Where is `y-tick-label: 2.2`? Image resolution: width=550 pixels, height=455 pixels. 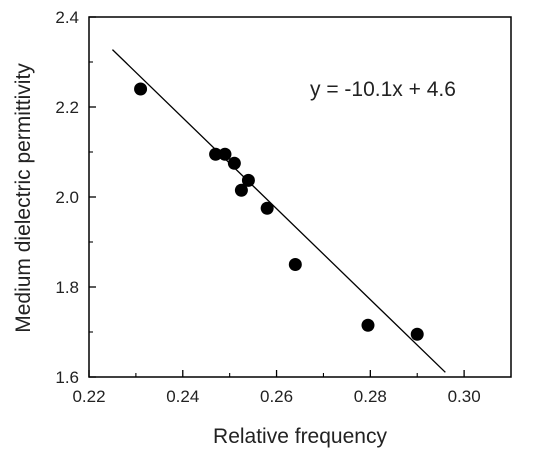
y-tick-label: 2.2 is located at coordinates (67, 107).